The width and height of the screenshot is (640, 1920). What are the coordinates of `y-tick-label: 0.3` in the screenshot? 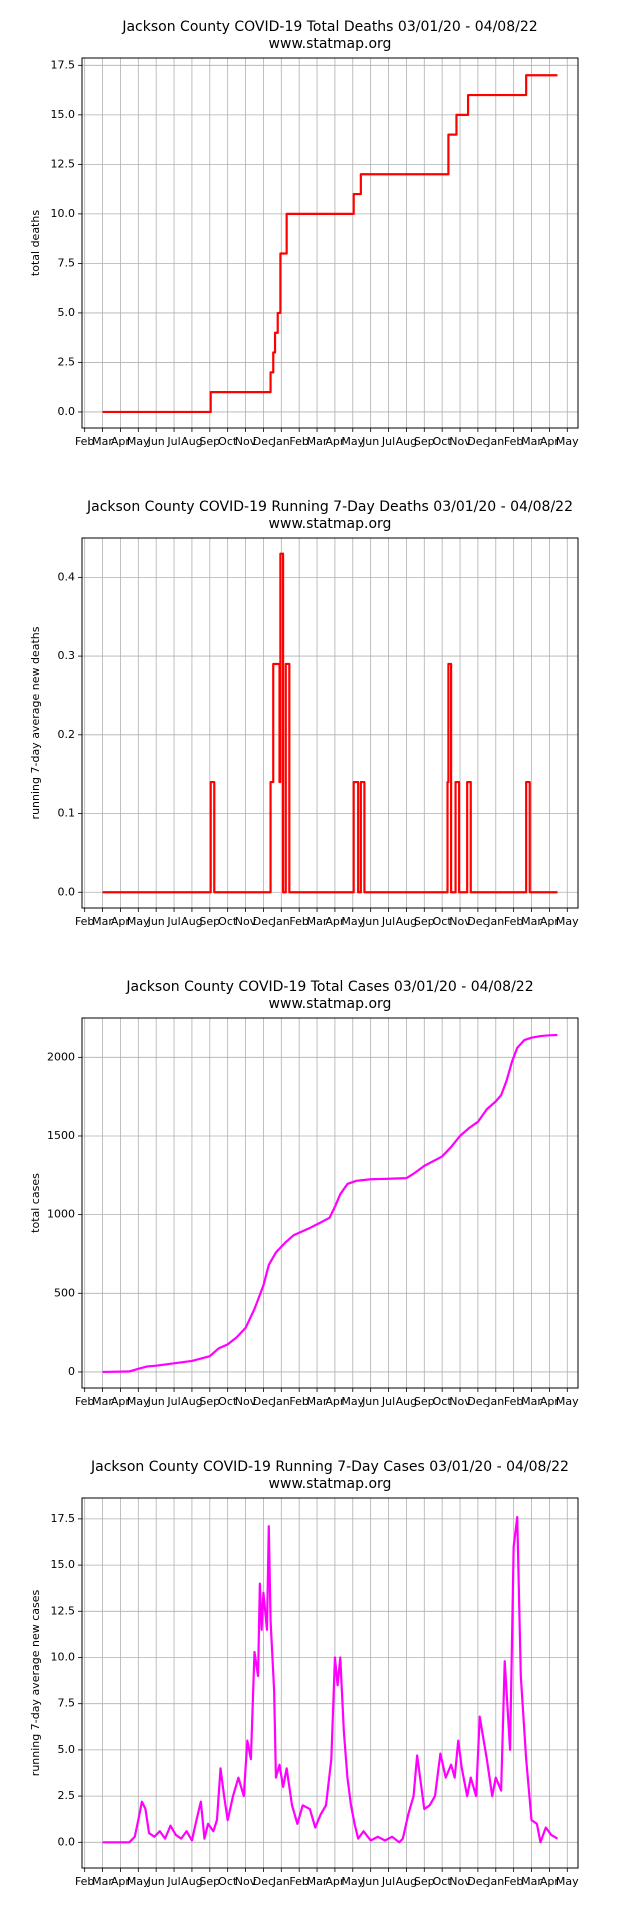 It's located at (67, 655).